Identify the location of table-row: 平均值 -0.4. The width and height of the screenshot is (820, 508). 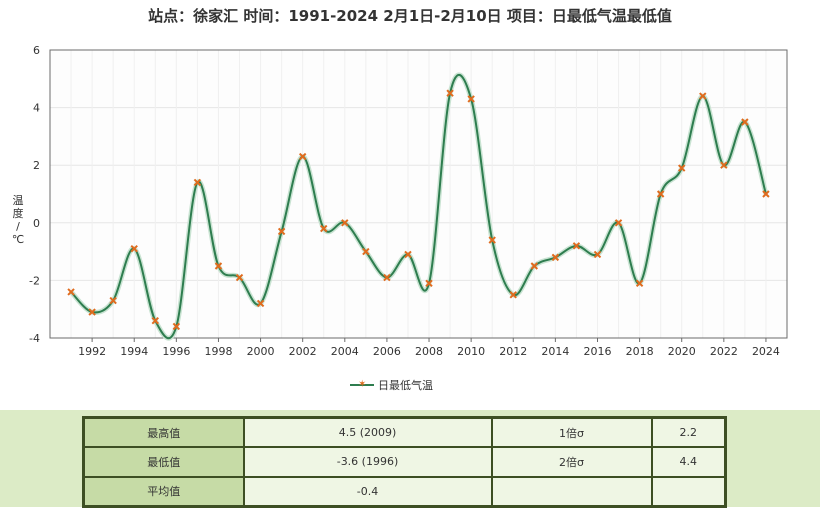
(404, 491).